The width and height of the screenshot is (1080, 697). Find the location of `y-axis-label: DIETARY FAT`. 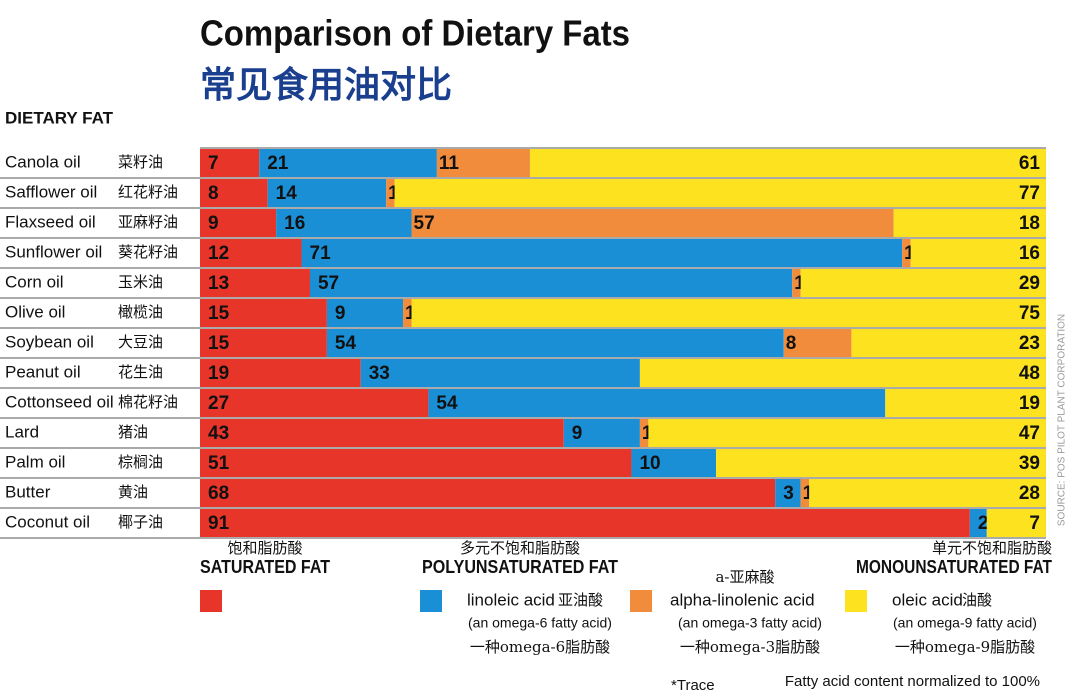

y-axis-label: DIETARY FAT is located at coordinates (59, 117).